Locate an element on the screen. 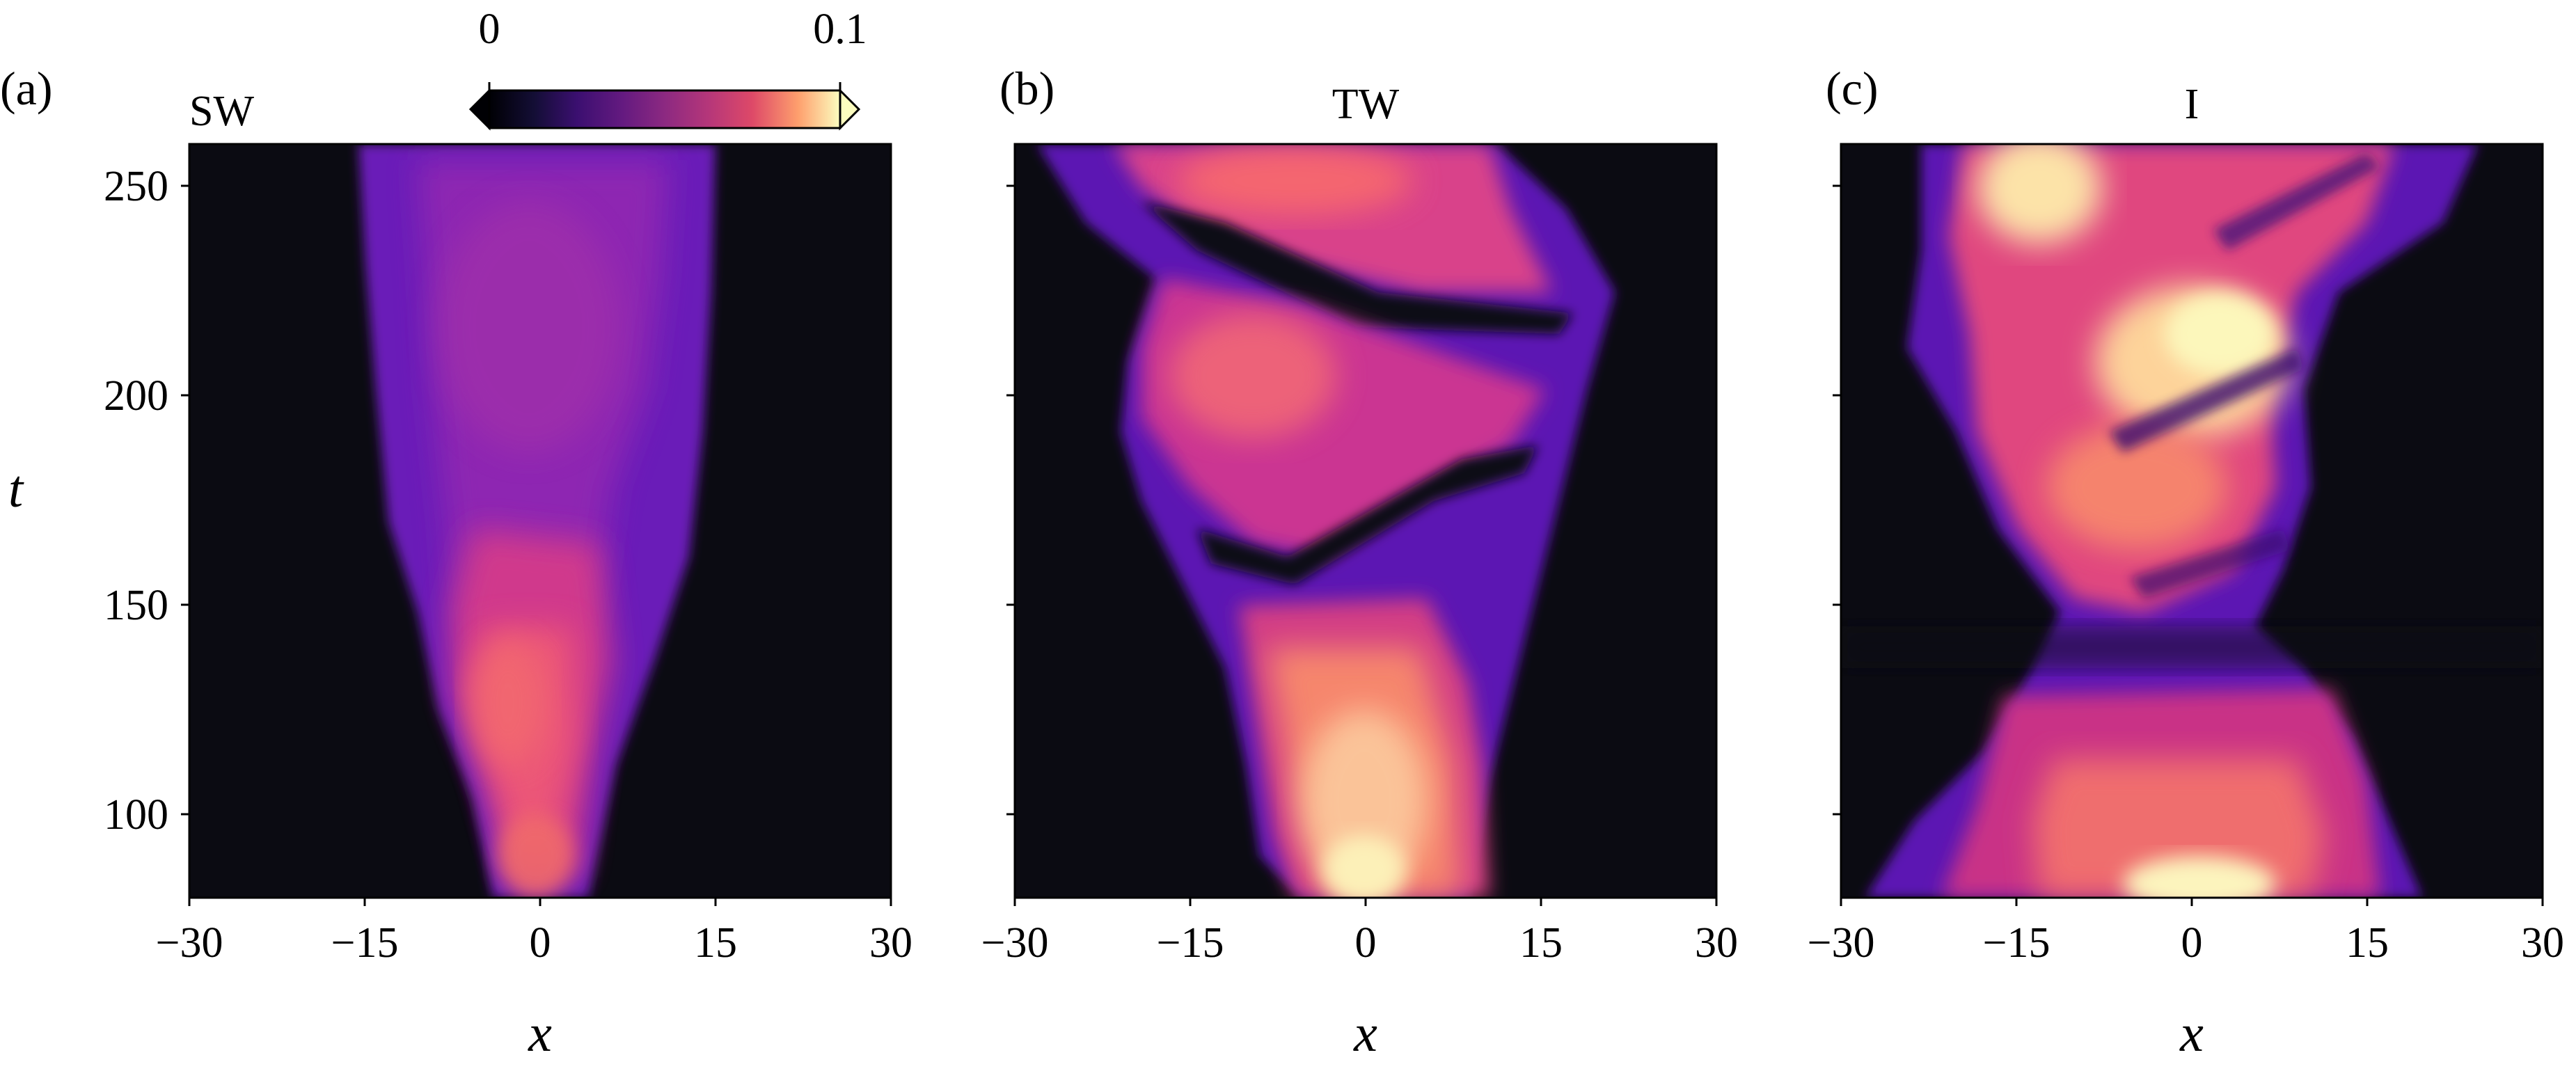  panel-c-xaxis: −30 −15 0 15 30 x is located at coordinates (2186, 980).